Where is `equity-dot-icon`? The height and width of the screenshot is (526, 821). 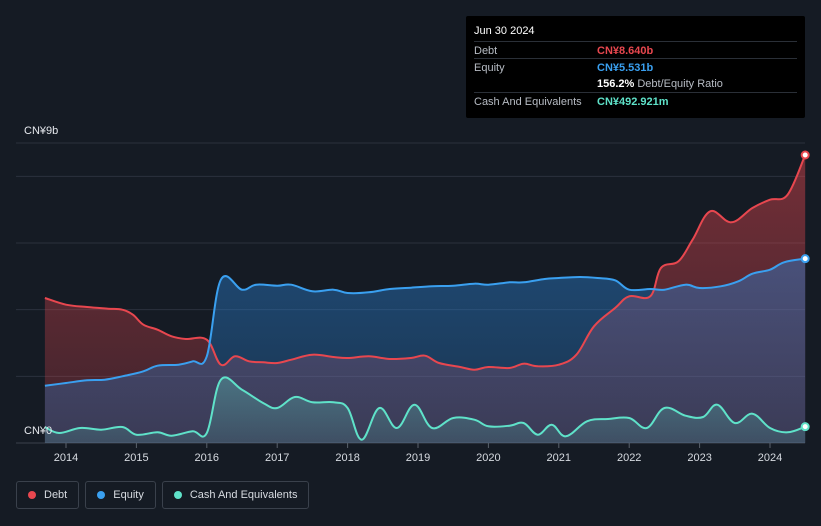 equity-dot-icon is located at coordinates (101, 495).